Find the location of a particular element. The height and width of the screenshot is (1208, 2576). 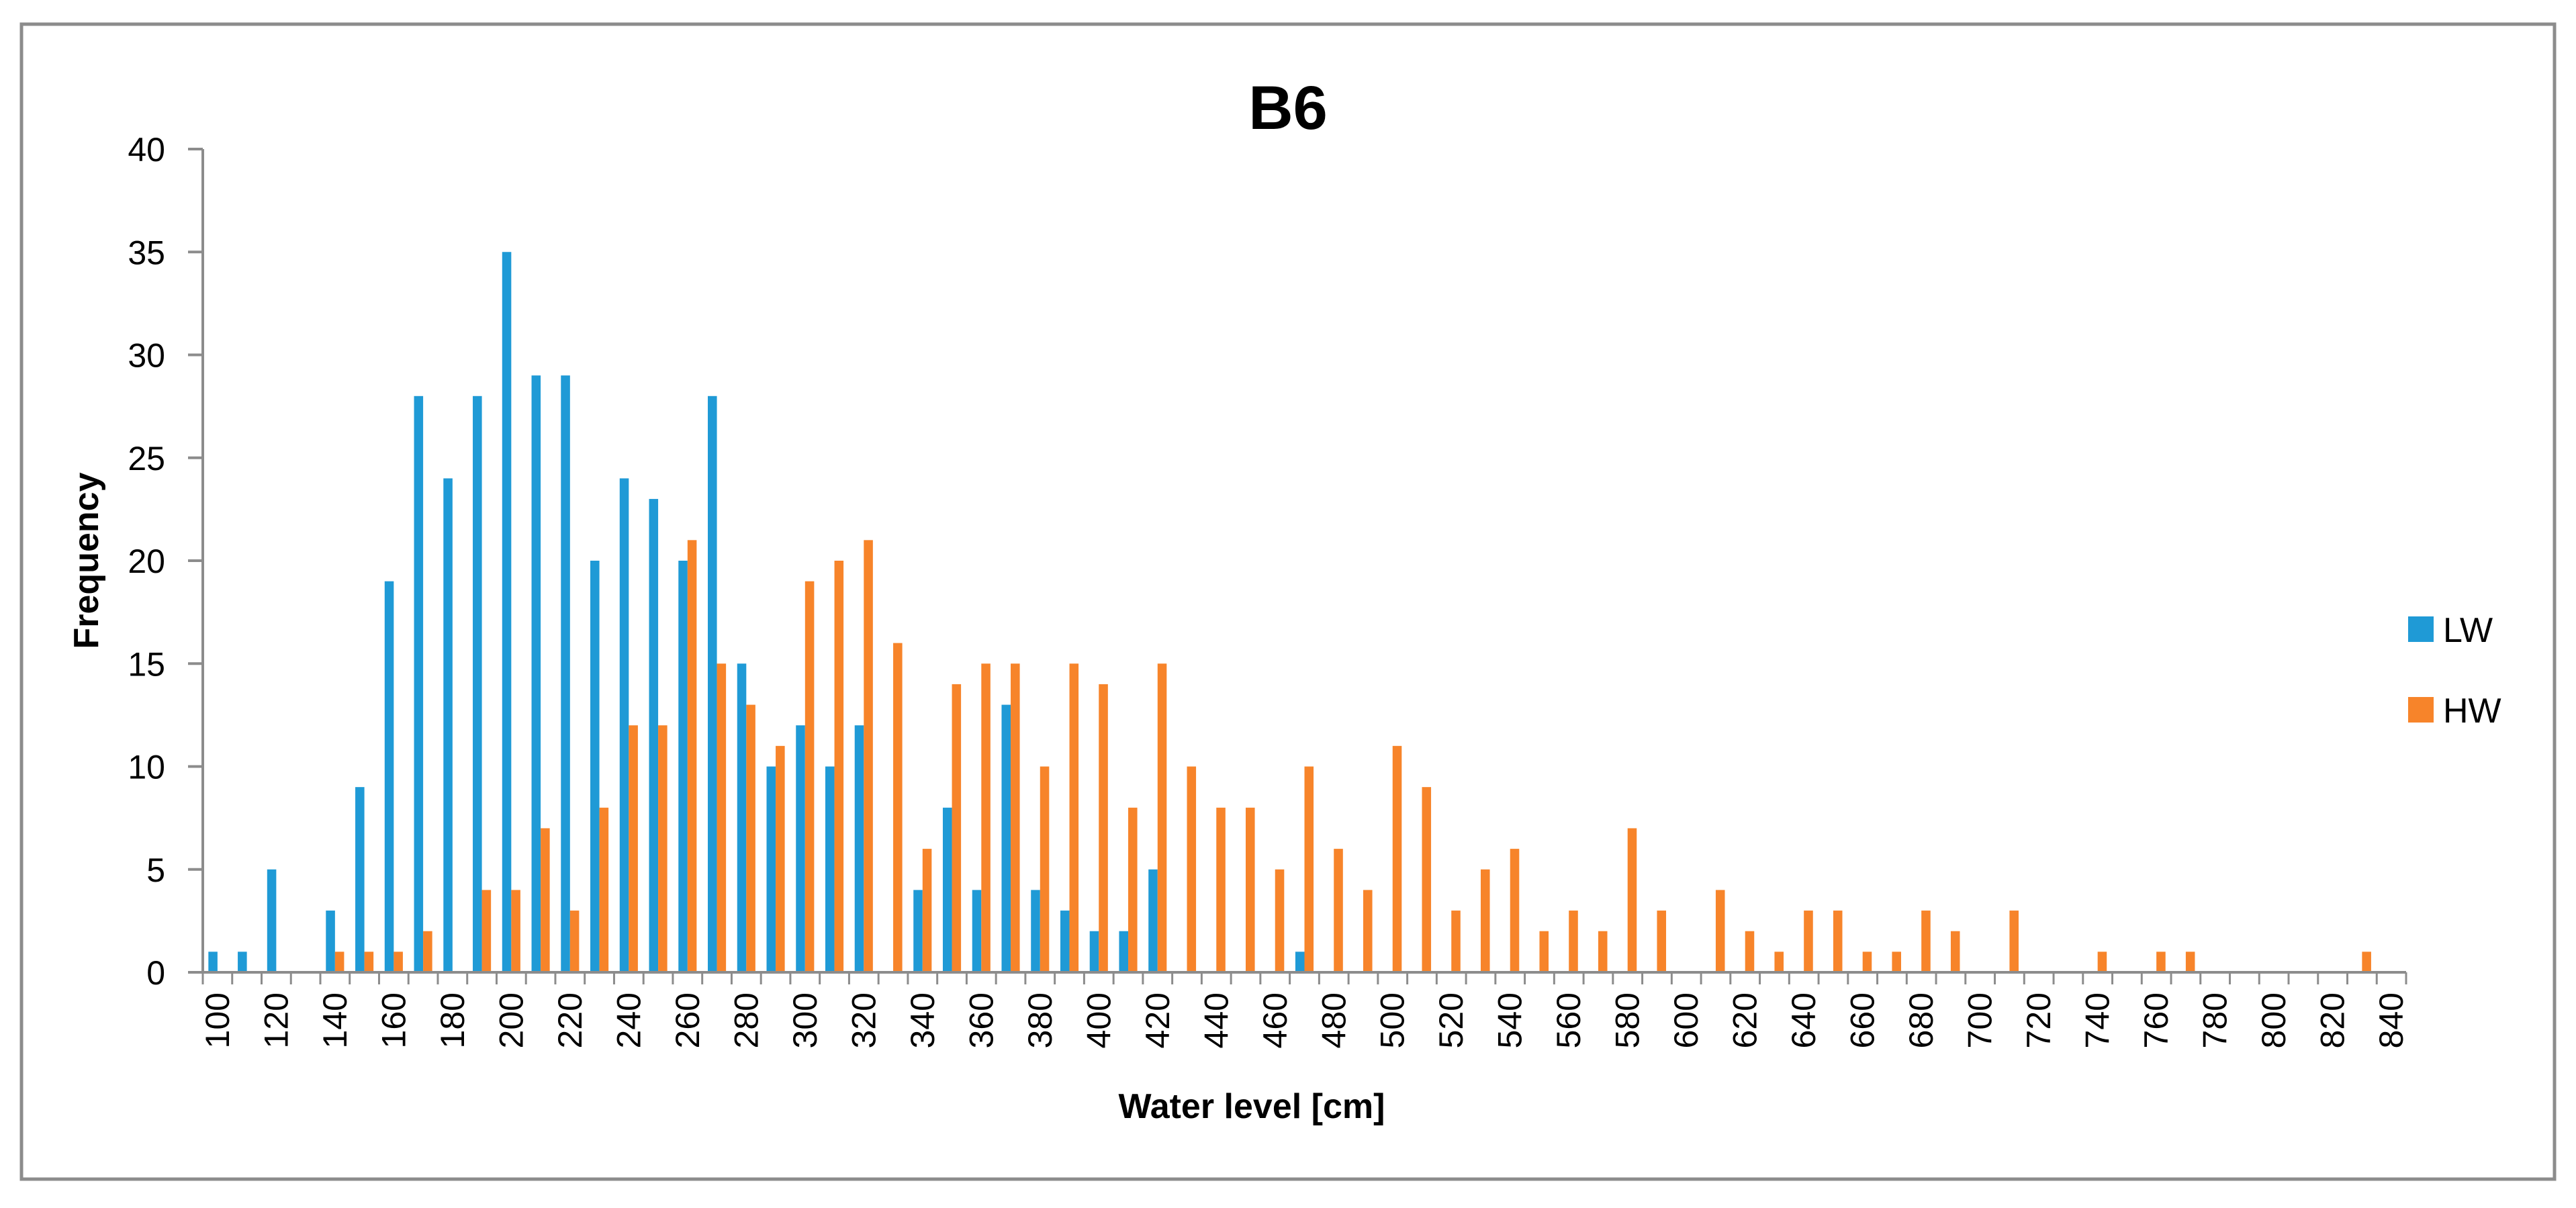

x-tick-label-300: 300 is located at coordinates (805, 1020).